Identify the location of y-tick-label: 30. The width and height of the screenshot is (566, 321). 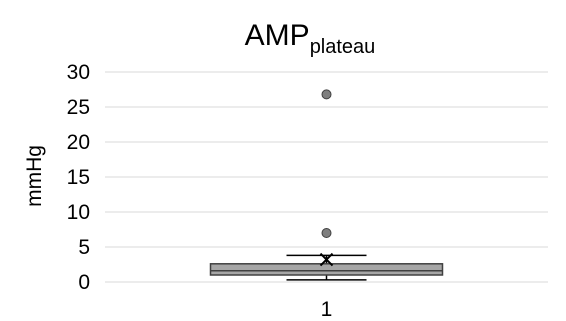
(78, 72).